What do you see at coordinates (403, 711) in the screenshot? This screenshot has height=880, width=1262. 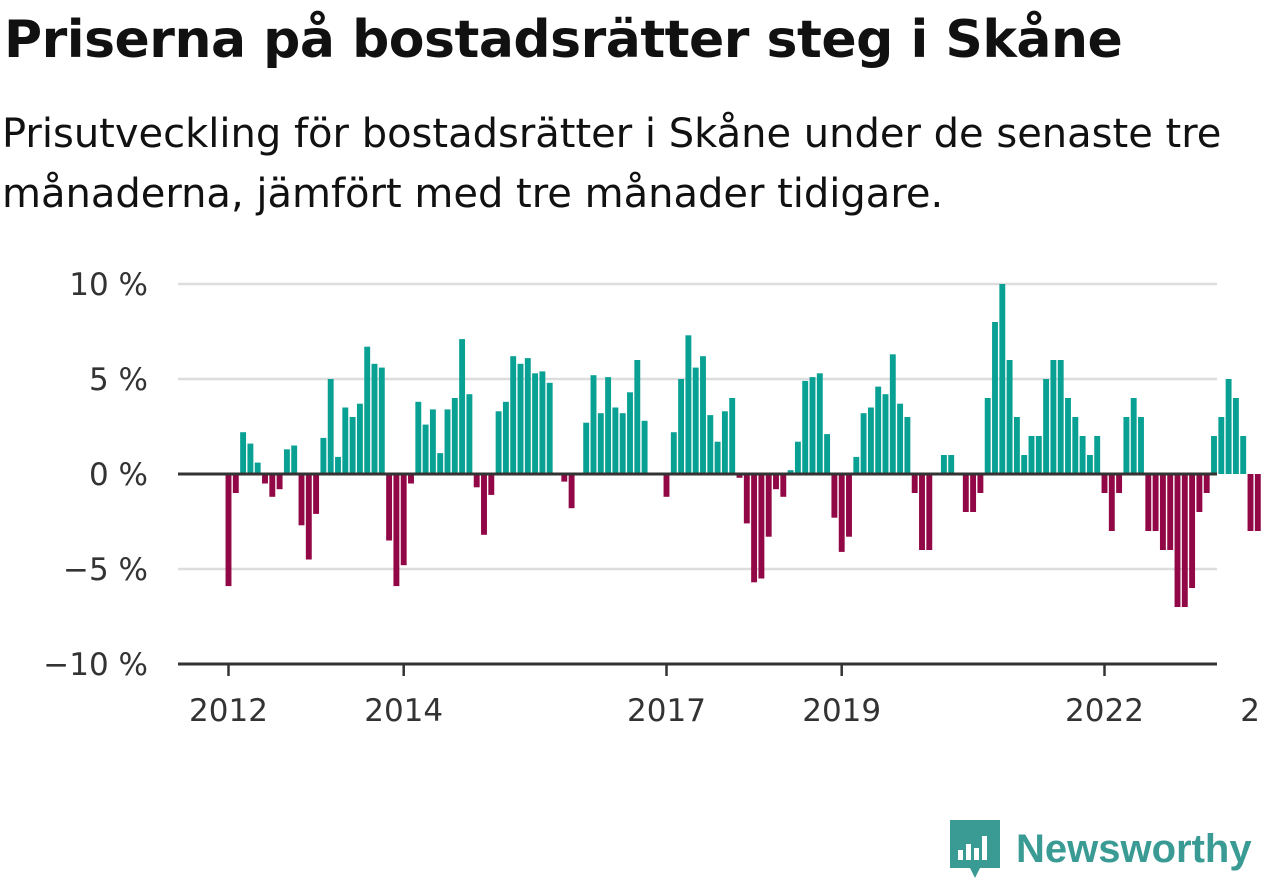 I see `x-tick-label: 2014` at bounding box center [403, 711].